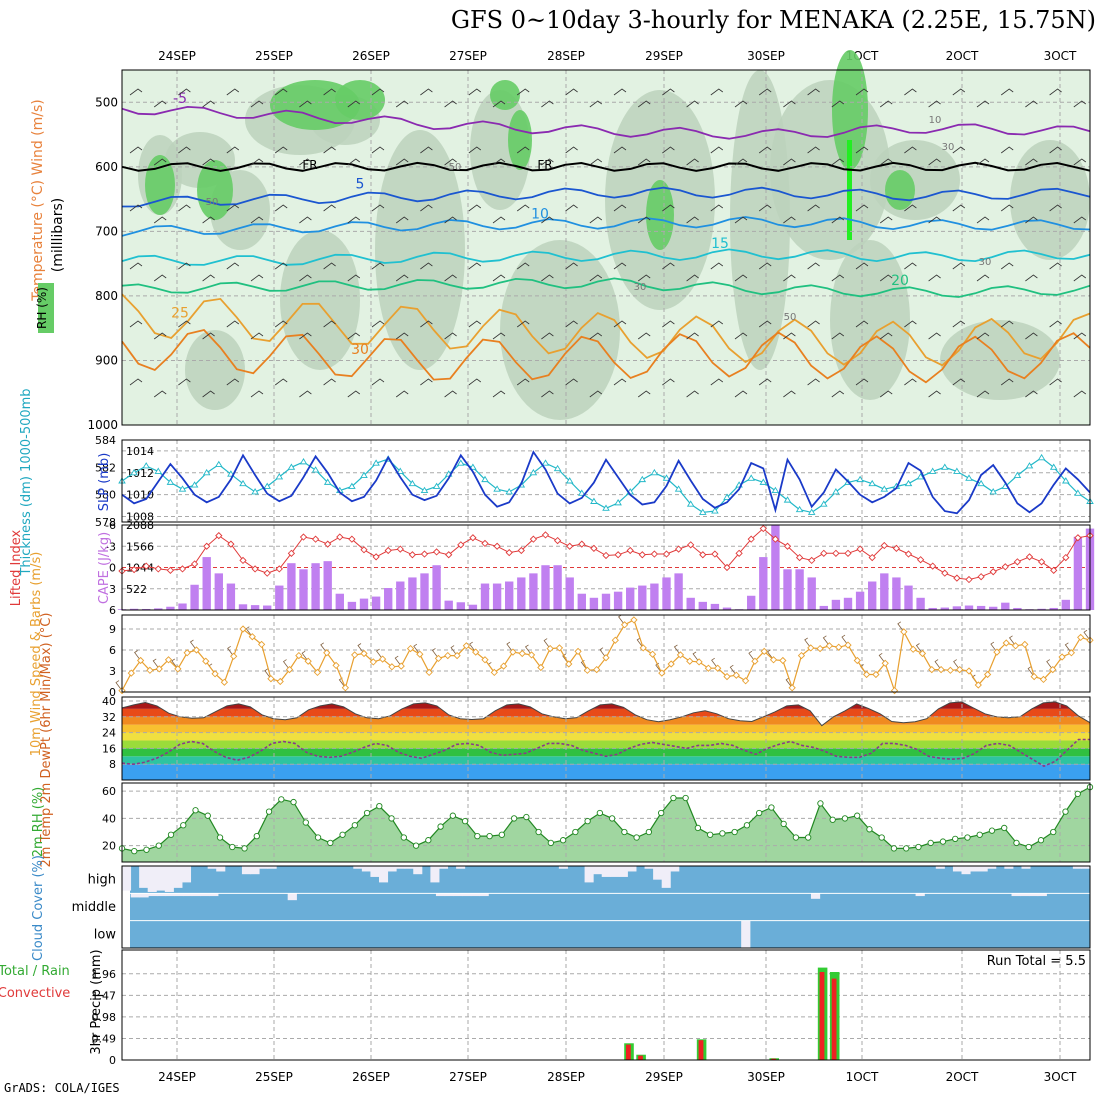 Image resolution: width=1100 pixels, height=1100 pixels. I want to click on lifted-index-ylabel: Lifted Index, so click(16, 567).